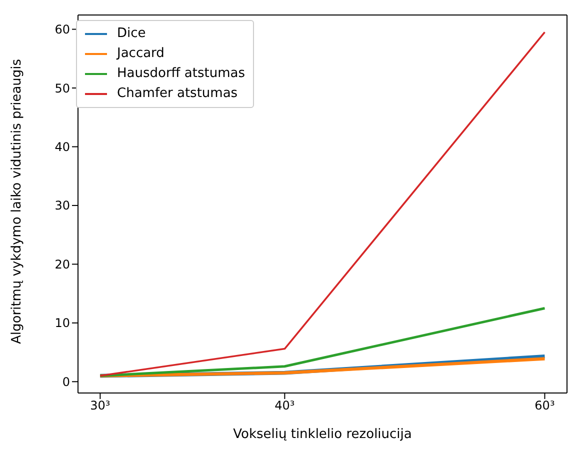 This screenshot has width=582, height=451. What do you see at coordinates (62, 264) in the screenshot?
I see `y-tick-label: 20` at bounding box center [62, 264].